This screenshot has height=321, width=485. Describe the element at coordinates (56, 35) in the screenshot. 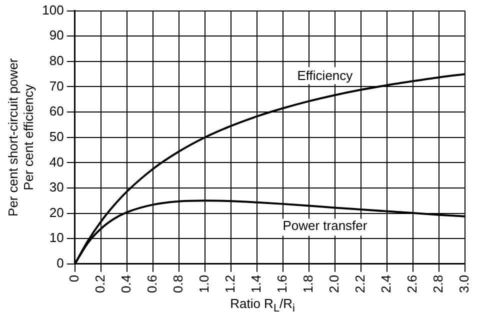

I see `y-tick-label: 90` at that location.